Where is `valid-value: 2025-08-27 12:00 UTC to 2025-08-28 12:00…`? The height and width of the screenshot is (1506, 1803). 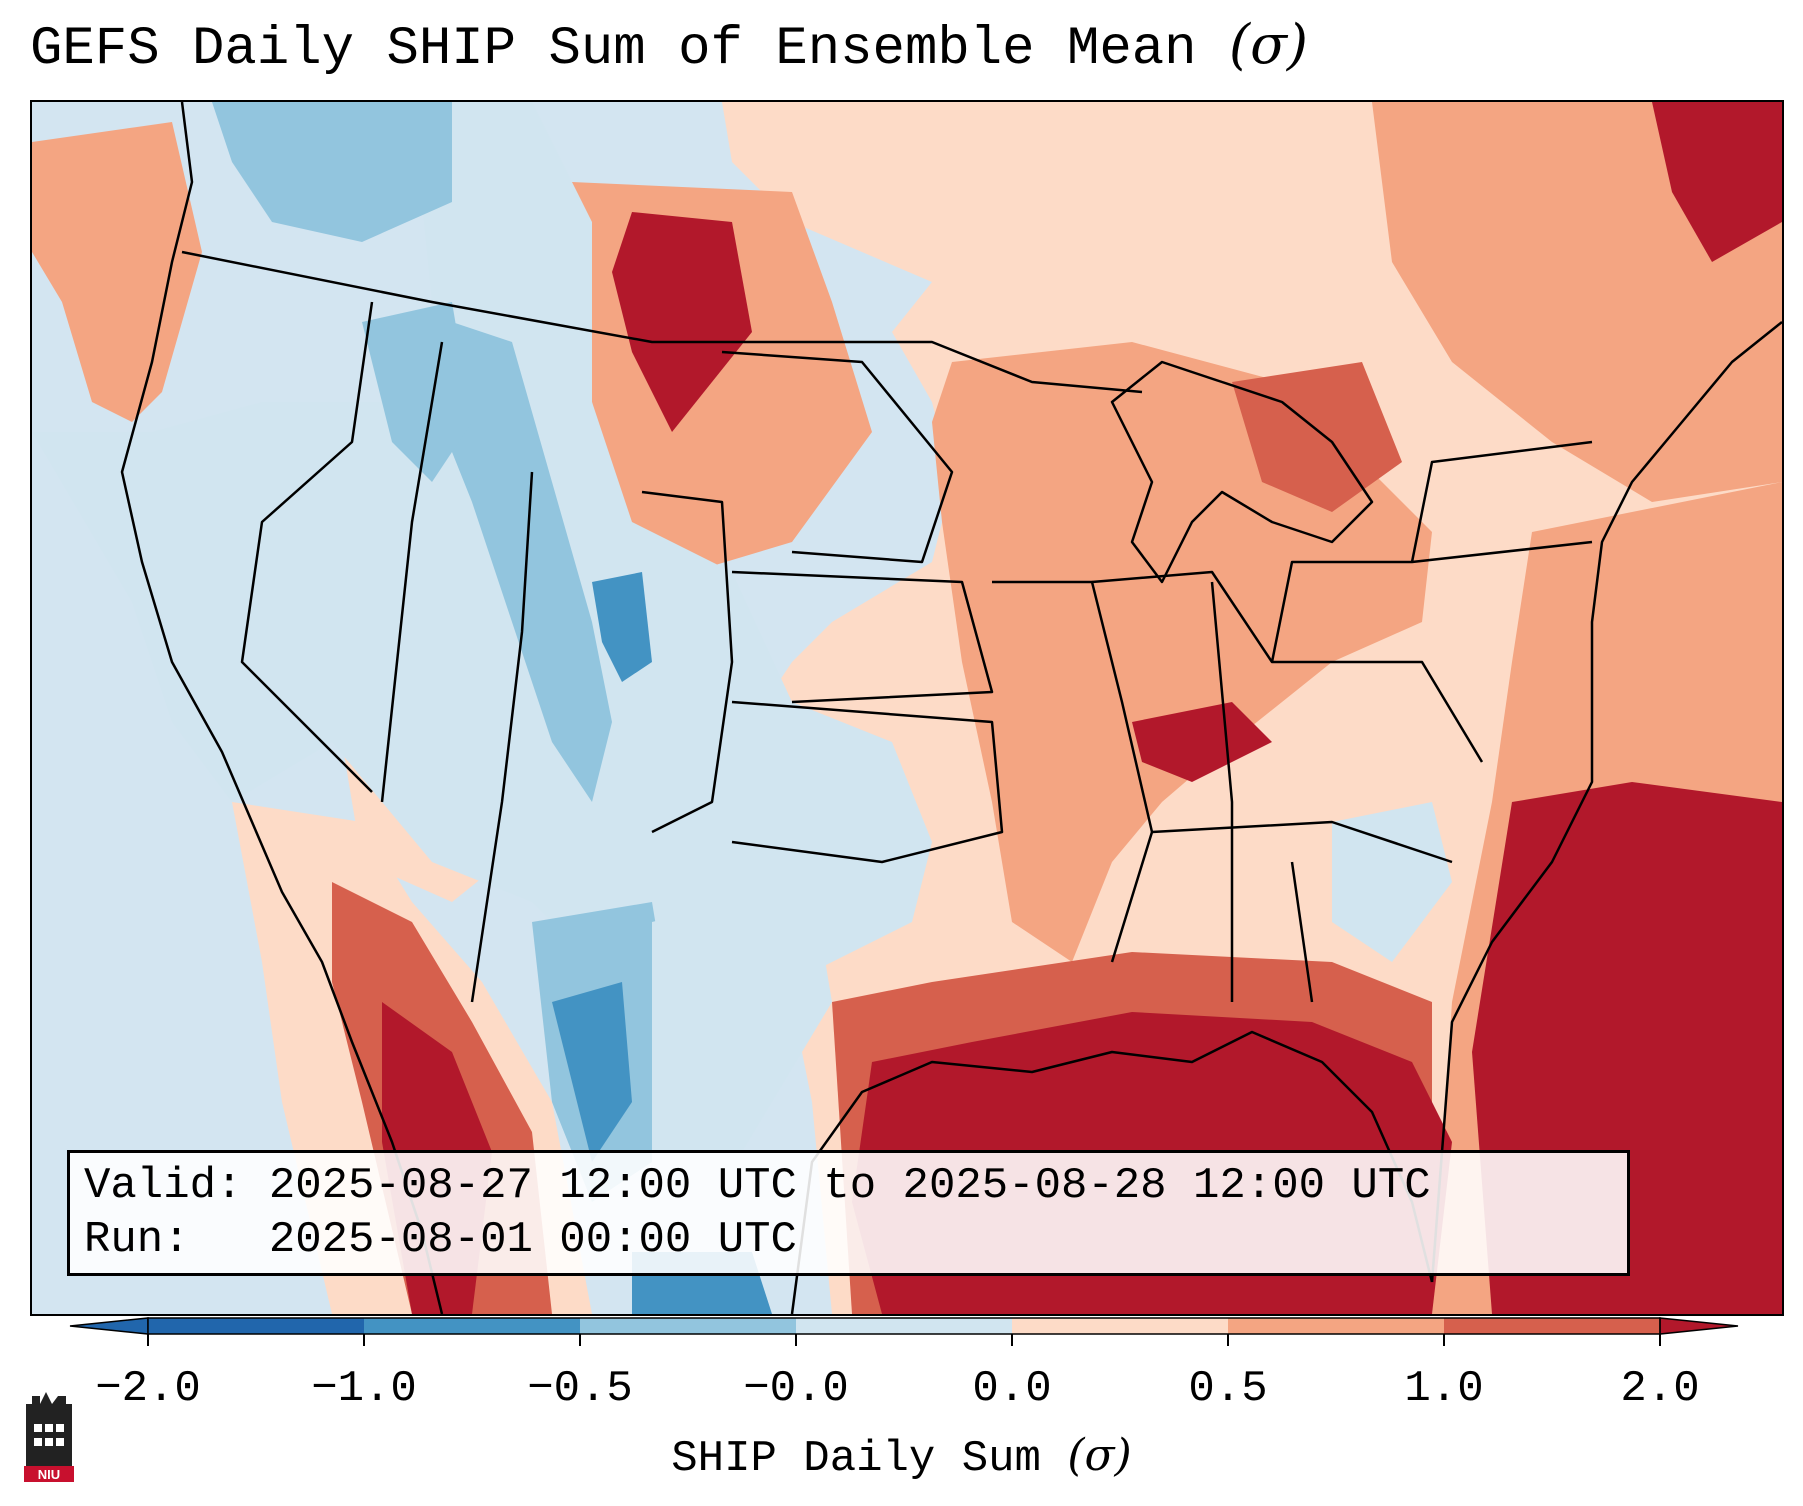 valid-value: 2025-08-27 12:00 UTC to 2025-08-28 12:00… is located at coordinates (849, 1186).